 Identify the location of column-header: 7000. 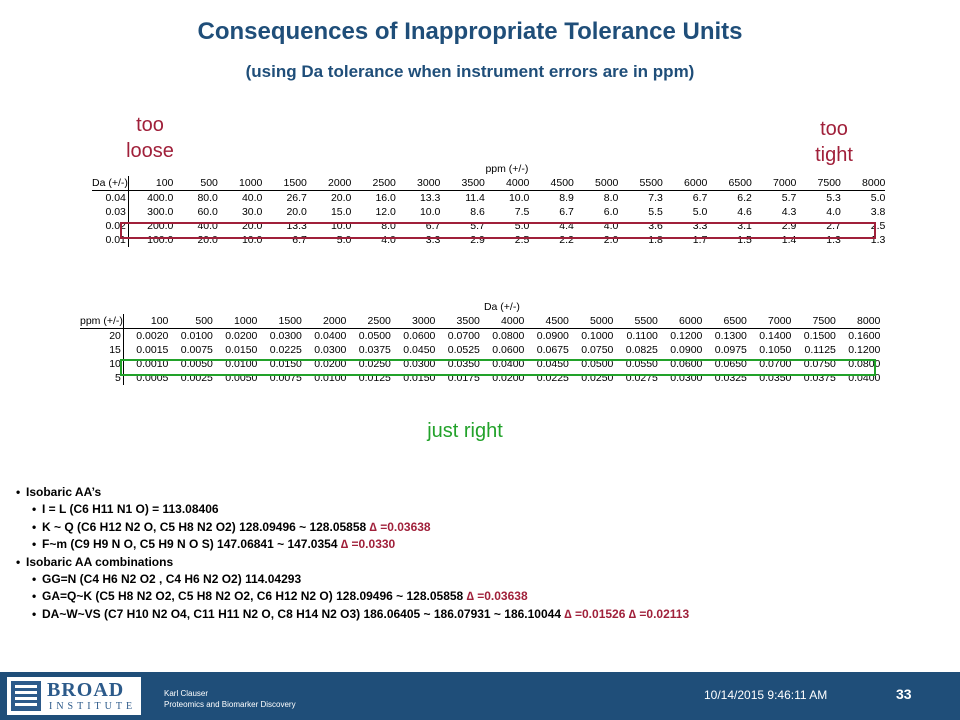
(769, 321).